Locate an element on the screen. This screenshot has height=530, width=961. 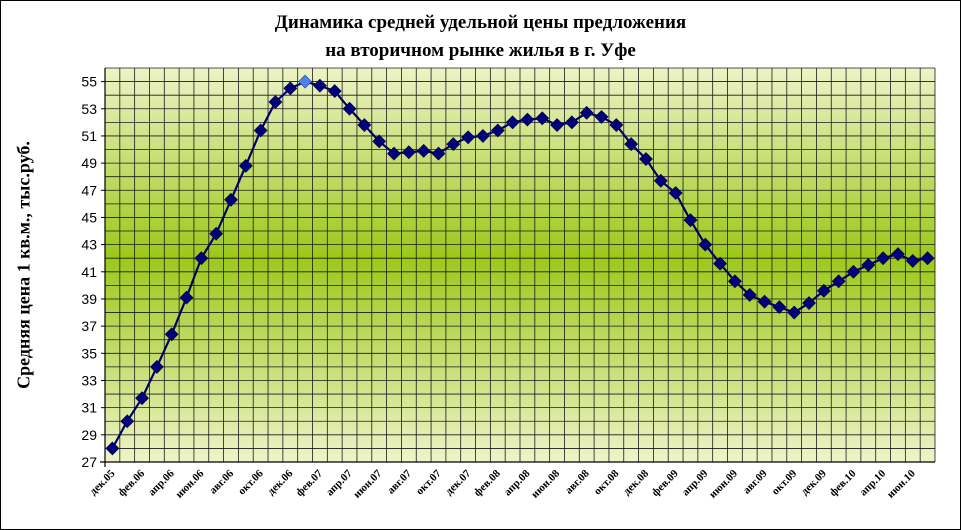
y-tick-label: 55 is located at coordinates (89, 82).